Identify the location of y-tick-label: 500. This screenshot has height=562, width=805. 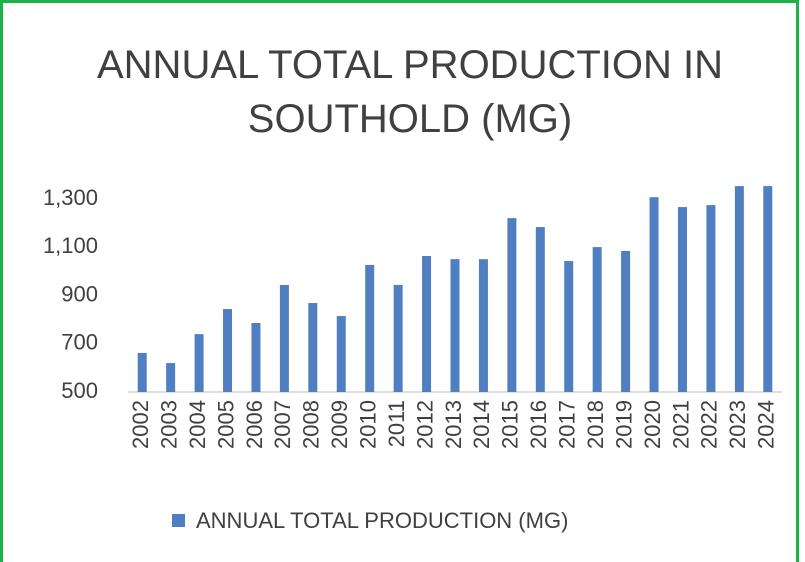
(79, 390).